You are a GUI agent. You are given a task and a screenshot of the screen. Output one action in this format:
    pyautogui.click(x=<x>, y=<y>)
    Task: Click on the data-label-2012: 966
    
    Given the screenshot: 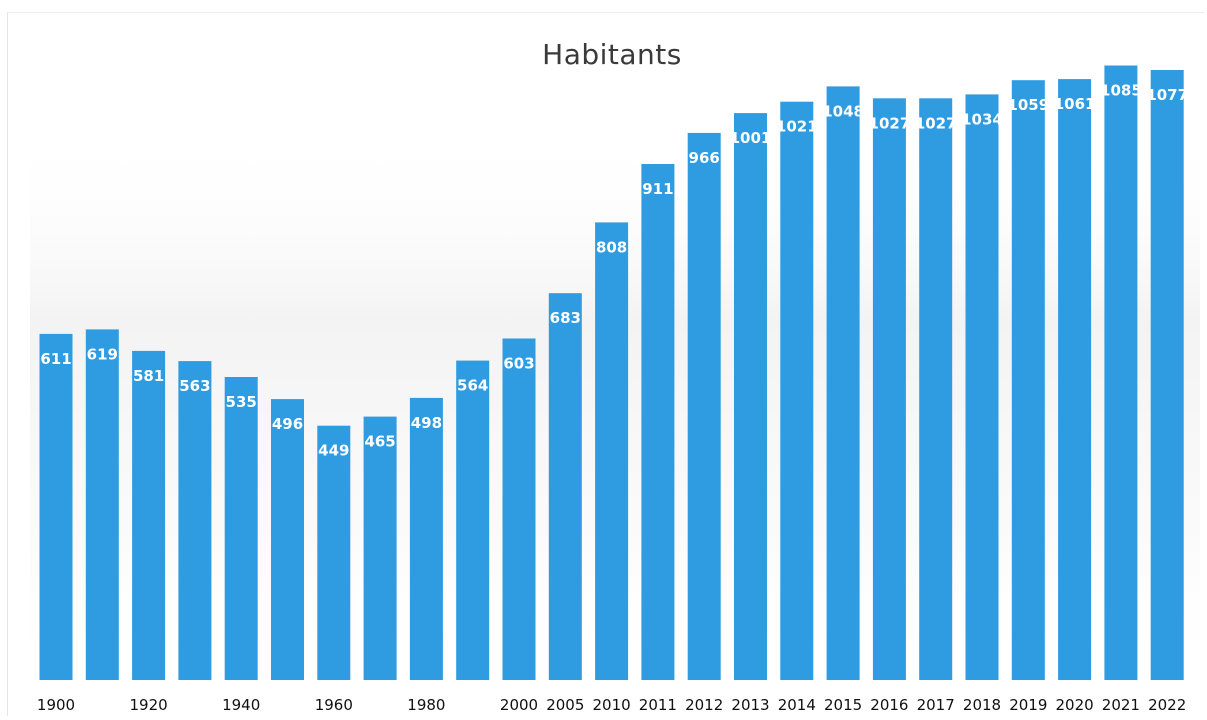 What is the action you would take?
    pyautogui.click(x=704, y=158)
    